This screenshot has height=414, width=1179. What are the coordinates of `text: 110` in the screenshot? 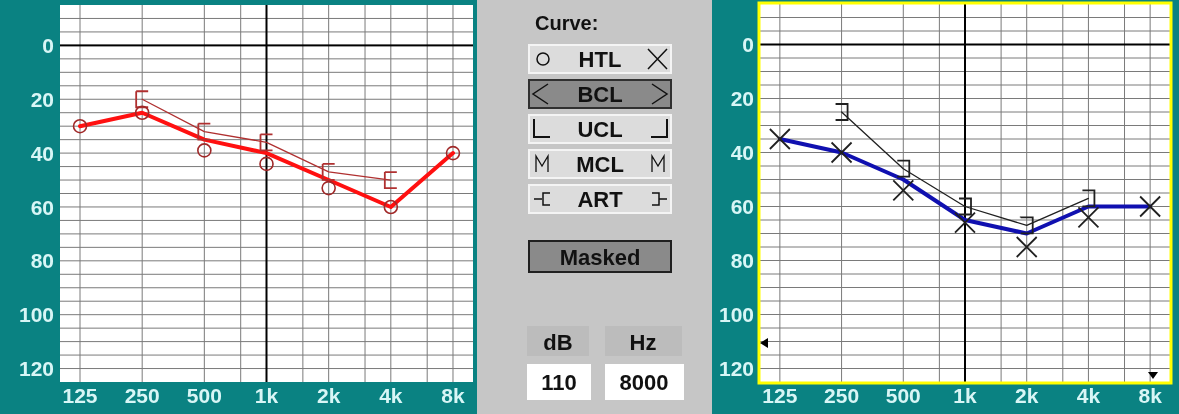 It's located at (559, 382).